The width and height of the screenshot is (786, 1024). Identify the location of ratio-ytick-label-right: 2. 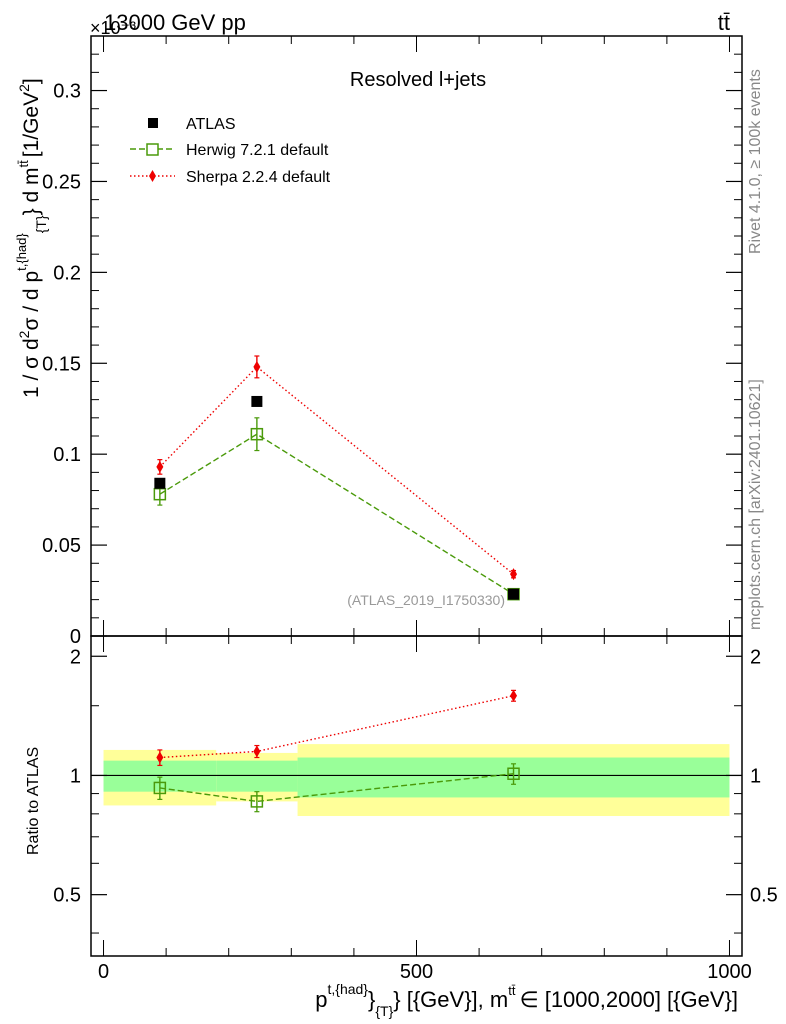
(755, 657).